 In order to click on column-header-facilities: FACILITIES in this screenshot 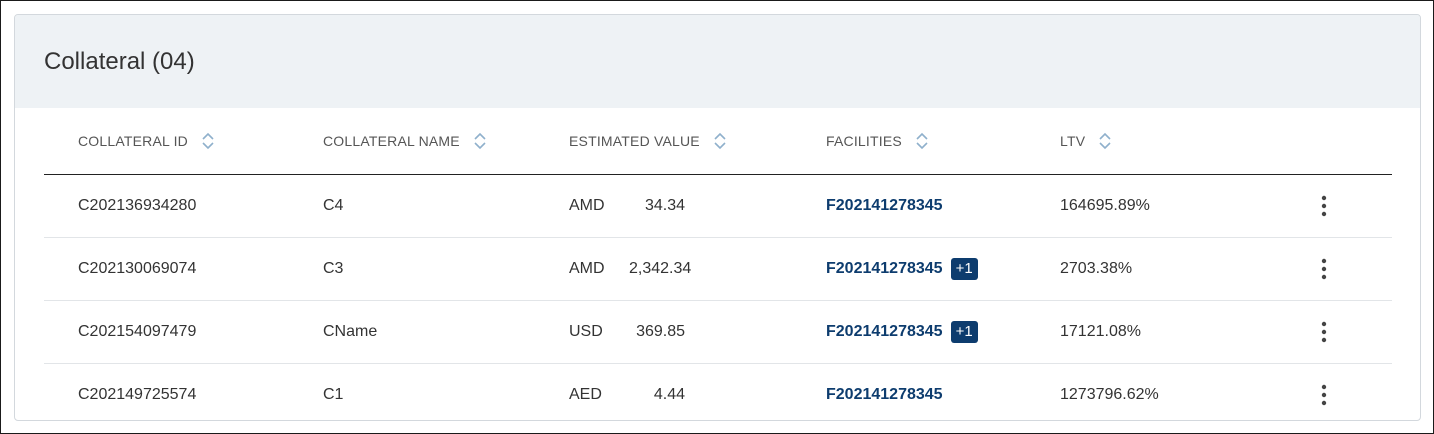, I will do `click(877, 141)`.